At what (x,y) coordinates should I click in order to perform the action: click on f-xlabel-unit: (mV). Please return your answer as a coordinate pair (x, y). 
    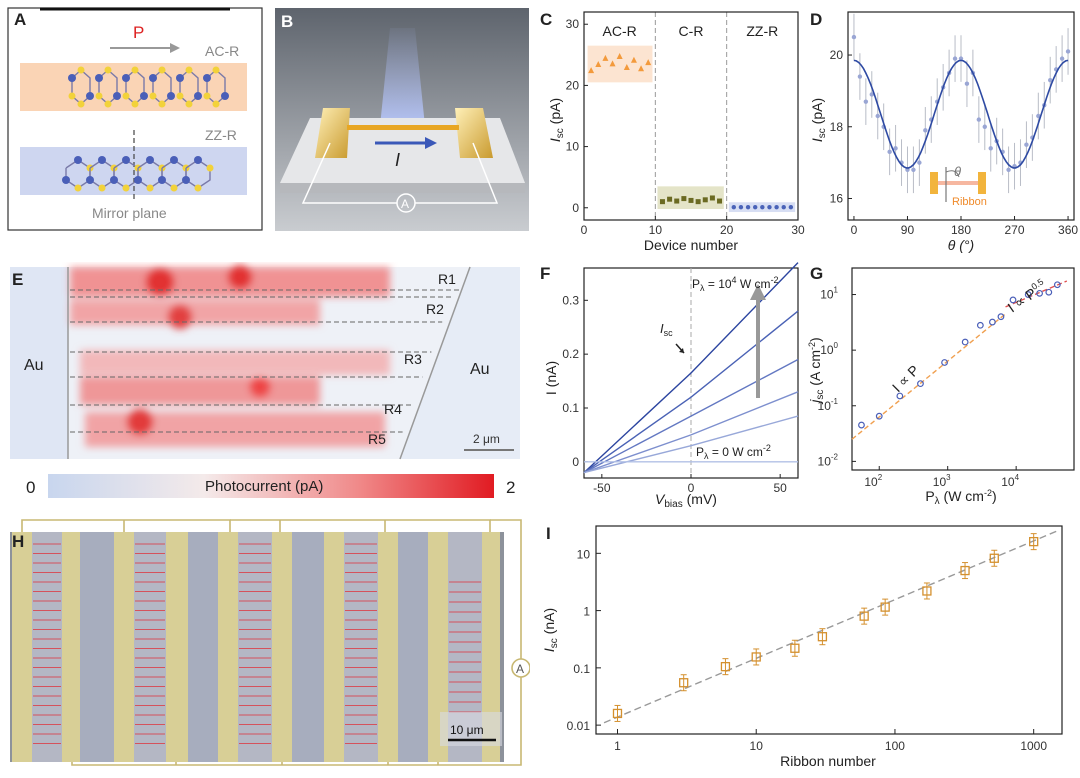
    Looking at the image, I should click on (700, 499).